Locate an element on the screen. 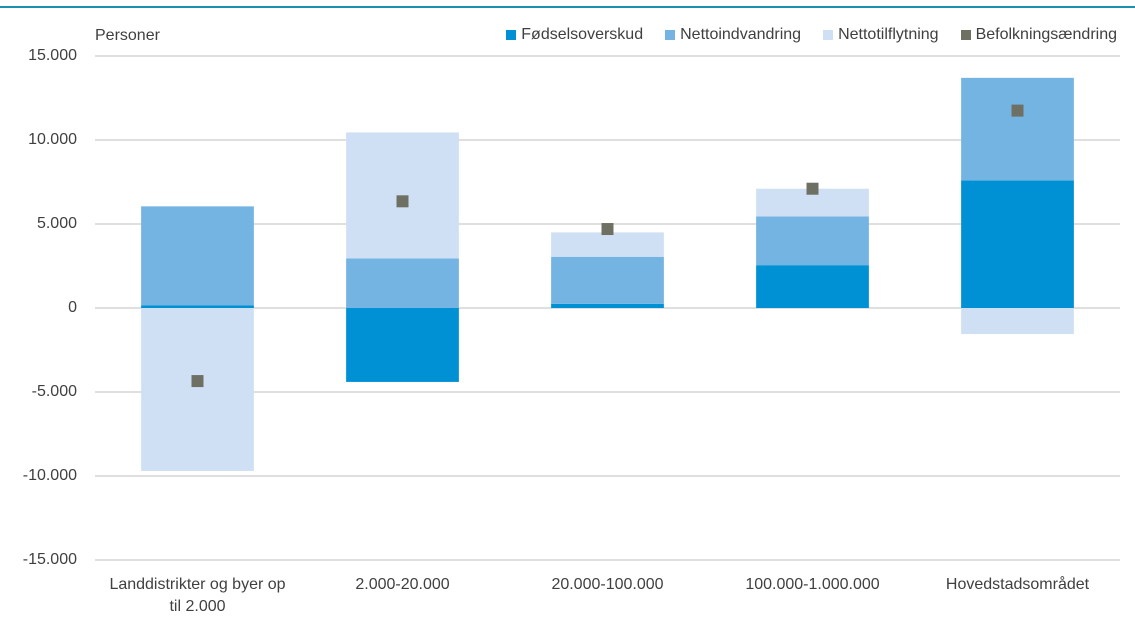 The height and width of the screenshot is (623, 1135). legend-item: Nettoindvandring is located at coordinates (733, 35).